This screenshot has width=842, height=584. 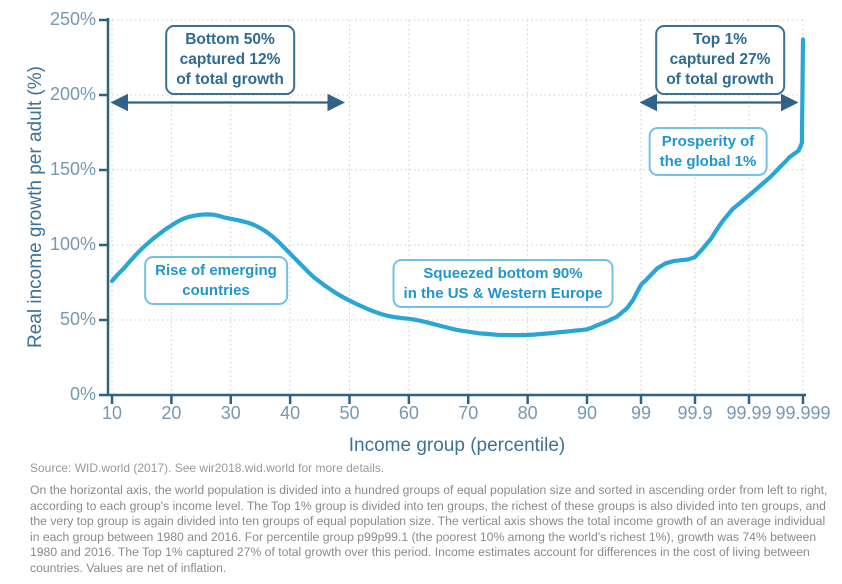 What do you see at coordinates (457, 445) in the screenshot?
I see `x-axis-title: Income group (percentile)` at bounding box center [457, 445].